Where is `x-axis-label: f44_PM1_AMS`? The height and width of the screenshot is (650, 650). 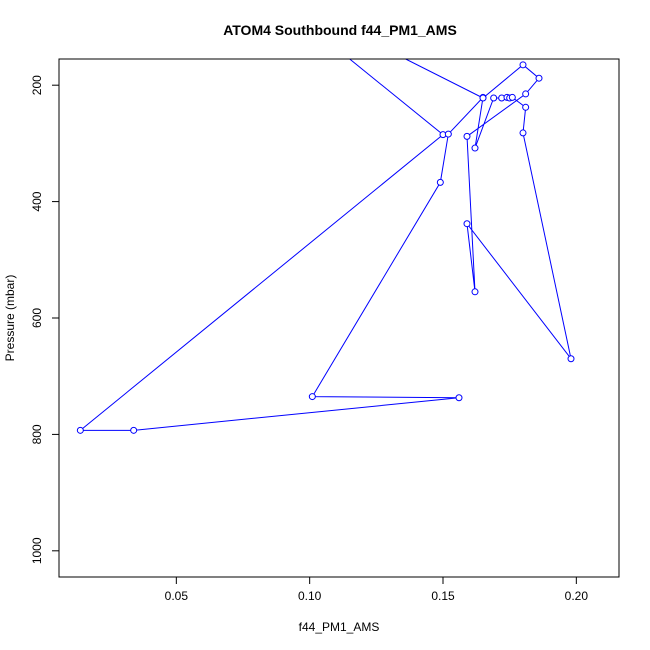 x-axis-label: f44_PM1_AMS is located at coordinates (339, 627).